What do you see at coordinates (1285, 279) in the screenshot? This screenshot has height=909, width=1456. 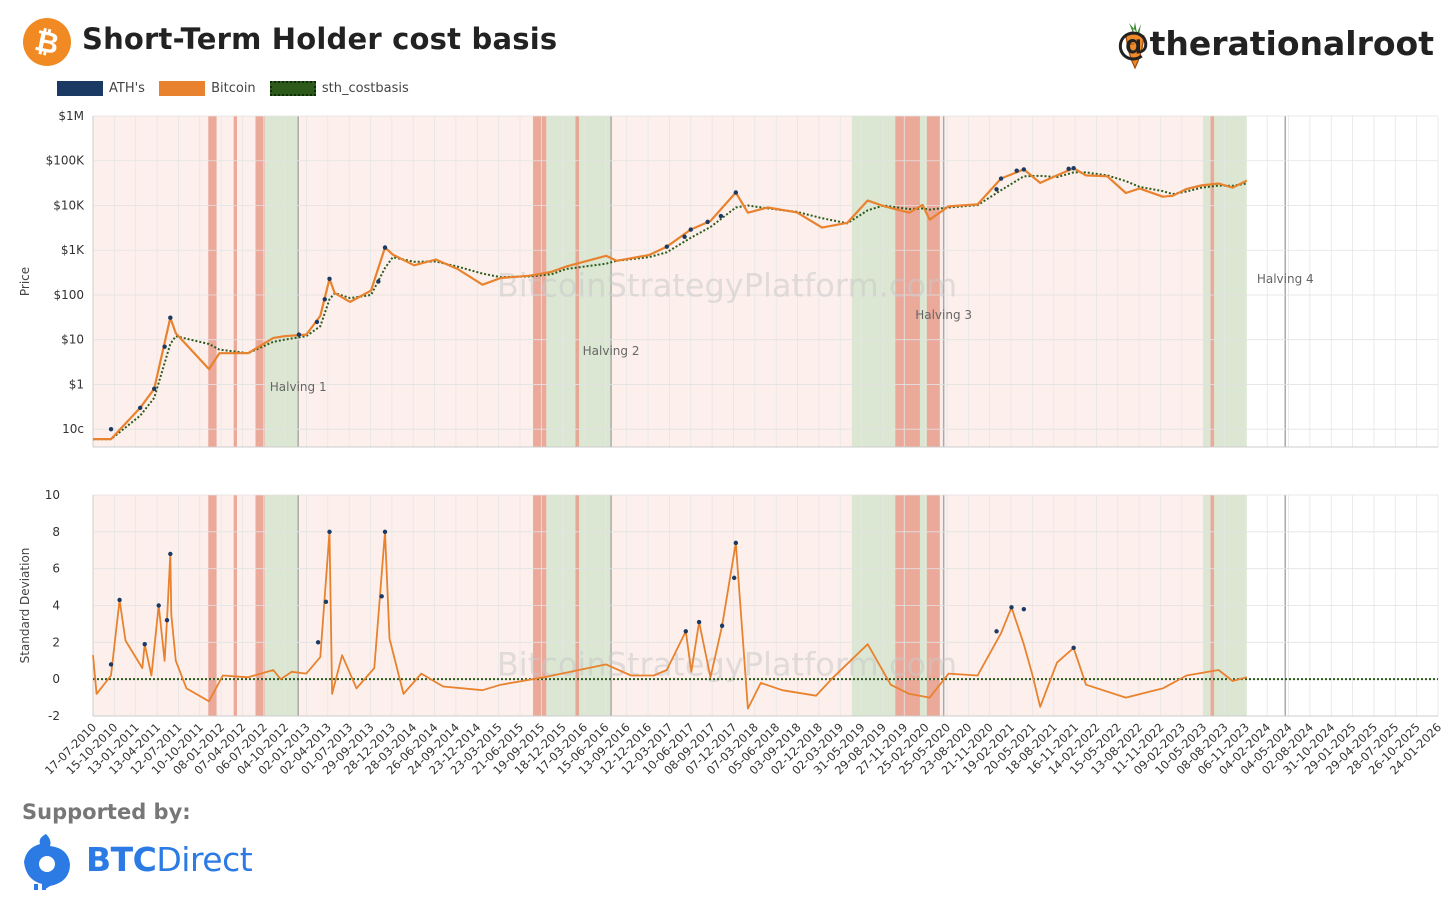 I see `halving-label: Halving 4` at bounding box center [1285, 279].